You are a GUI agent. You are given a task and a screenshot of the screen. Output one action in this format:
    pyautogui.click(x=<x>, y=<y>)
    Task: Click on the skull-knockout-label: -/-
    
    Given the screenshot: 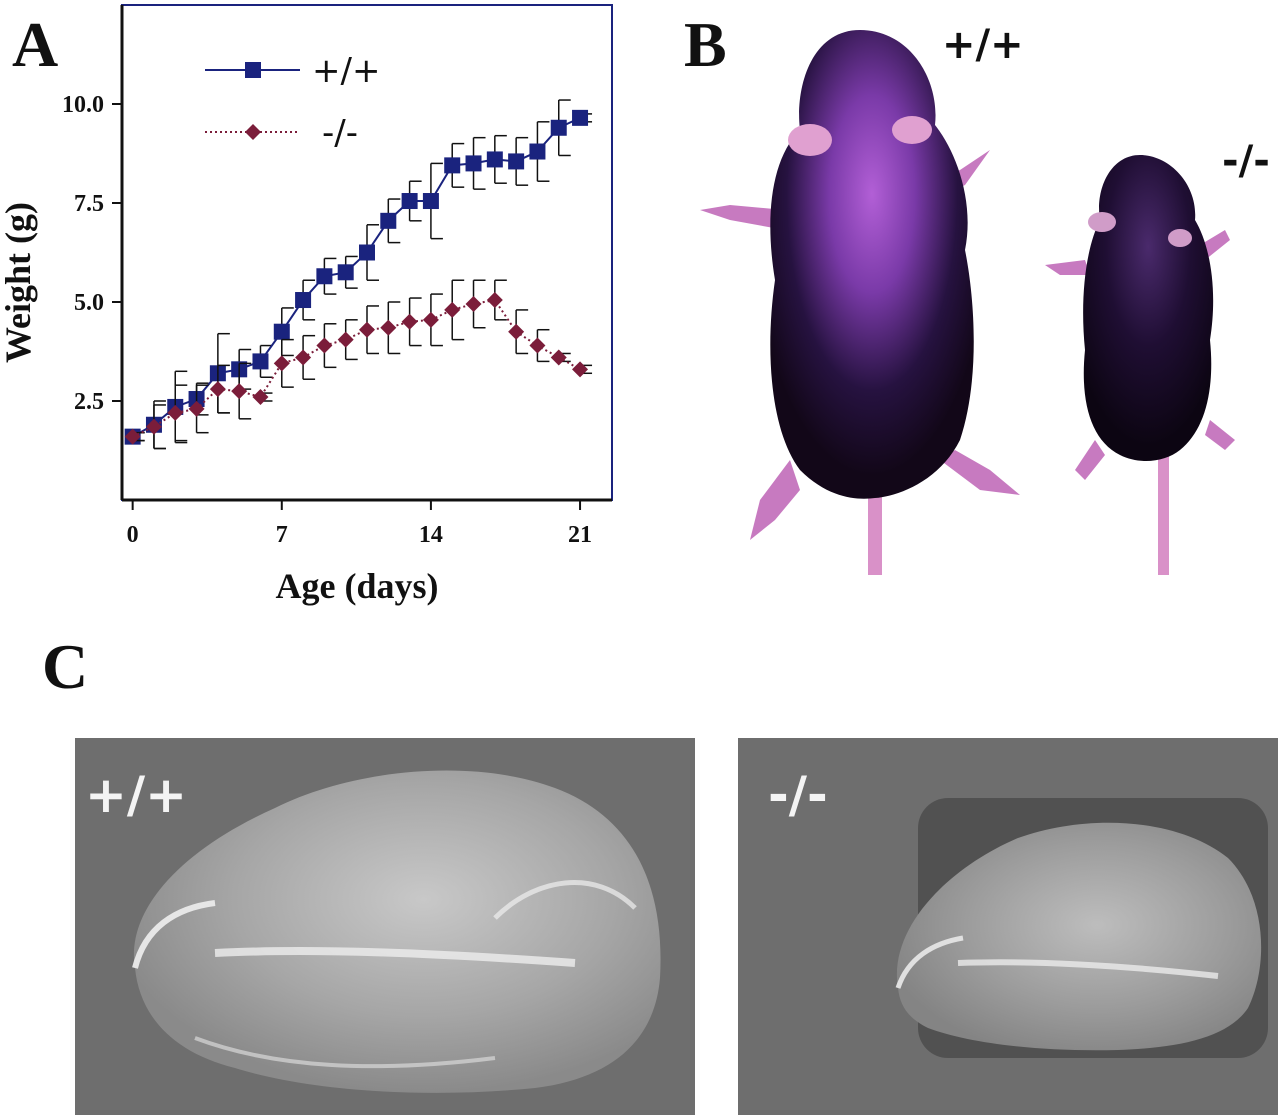 What is the action you would take?
    pyautogui.click(x=798, y=795)
    